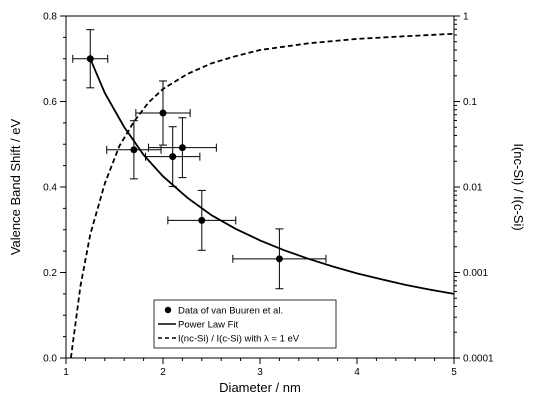 Image resolution: width=536 pixels, height=400 pixels. I want to click on y-tick-label: 0.6, so click(50, 102).